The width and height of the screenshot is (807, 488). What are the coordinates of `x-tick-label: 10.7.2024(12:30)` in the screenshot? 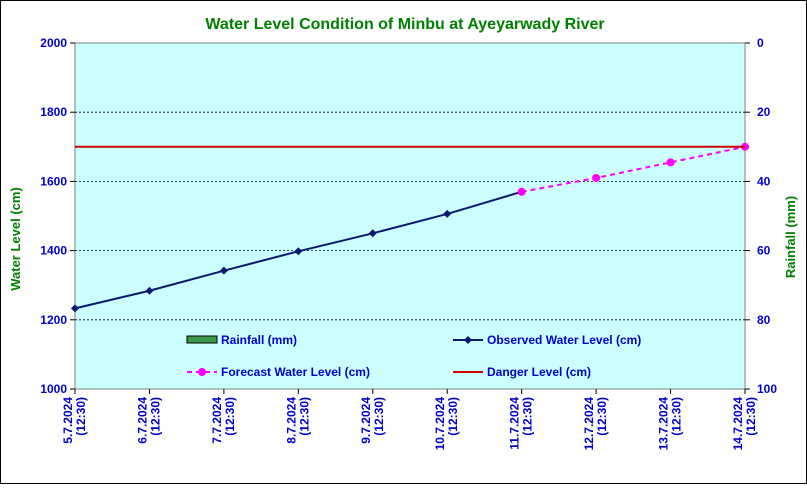 It's located at (446, 424).